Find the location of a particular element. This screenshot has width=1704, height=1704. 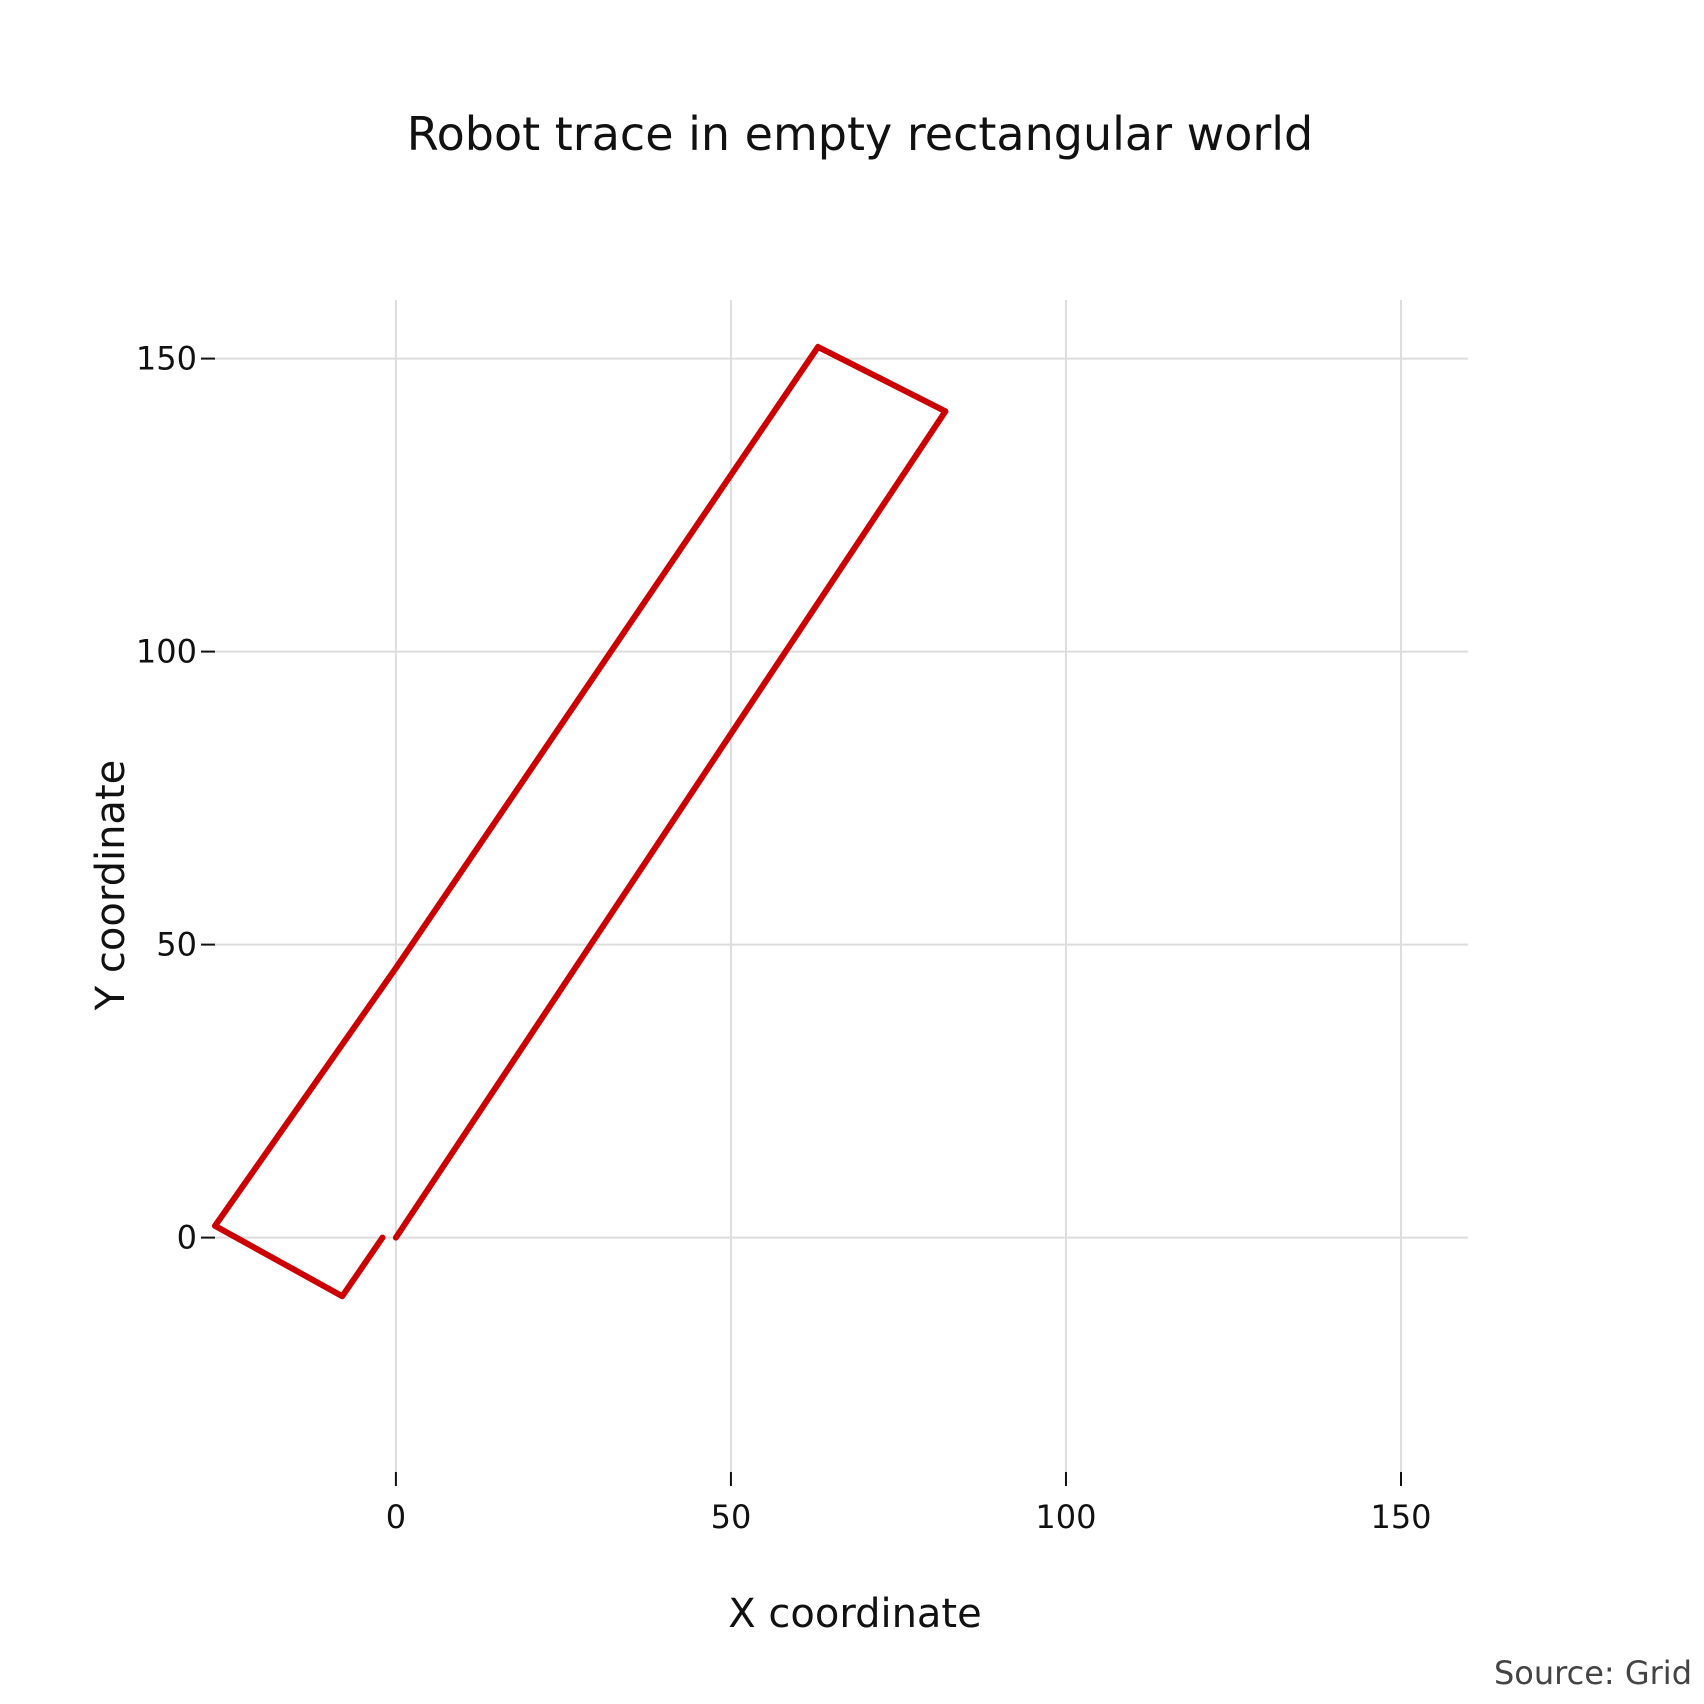

y-tick-label: 150 is located at coordinates (166, 359).